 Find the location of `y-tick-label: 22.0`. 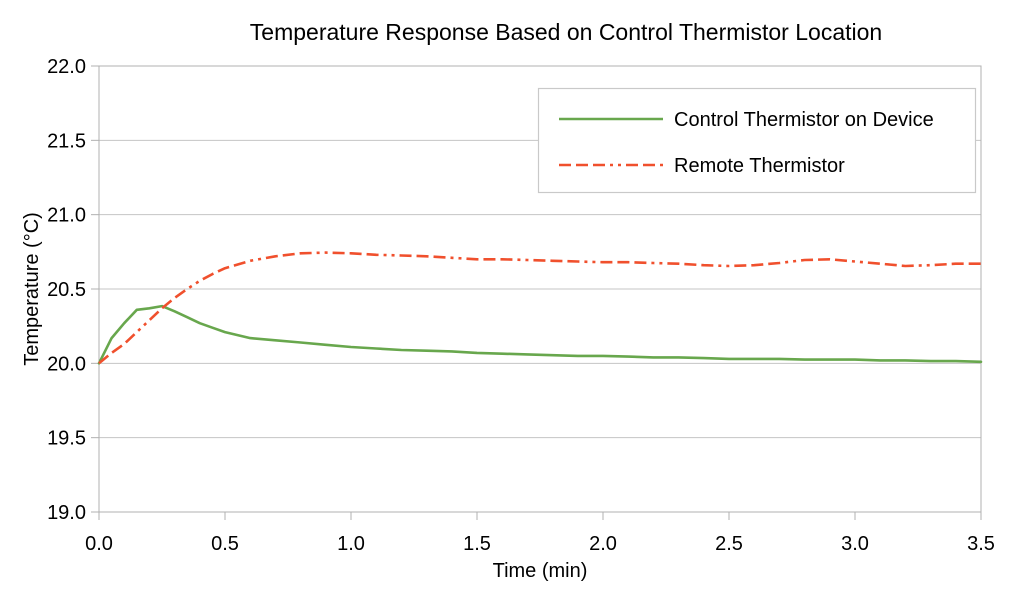

y-tick-label: 22.0 is located at coordinates (66, 67).